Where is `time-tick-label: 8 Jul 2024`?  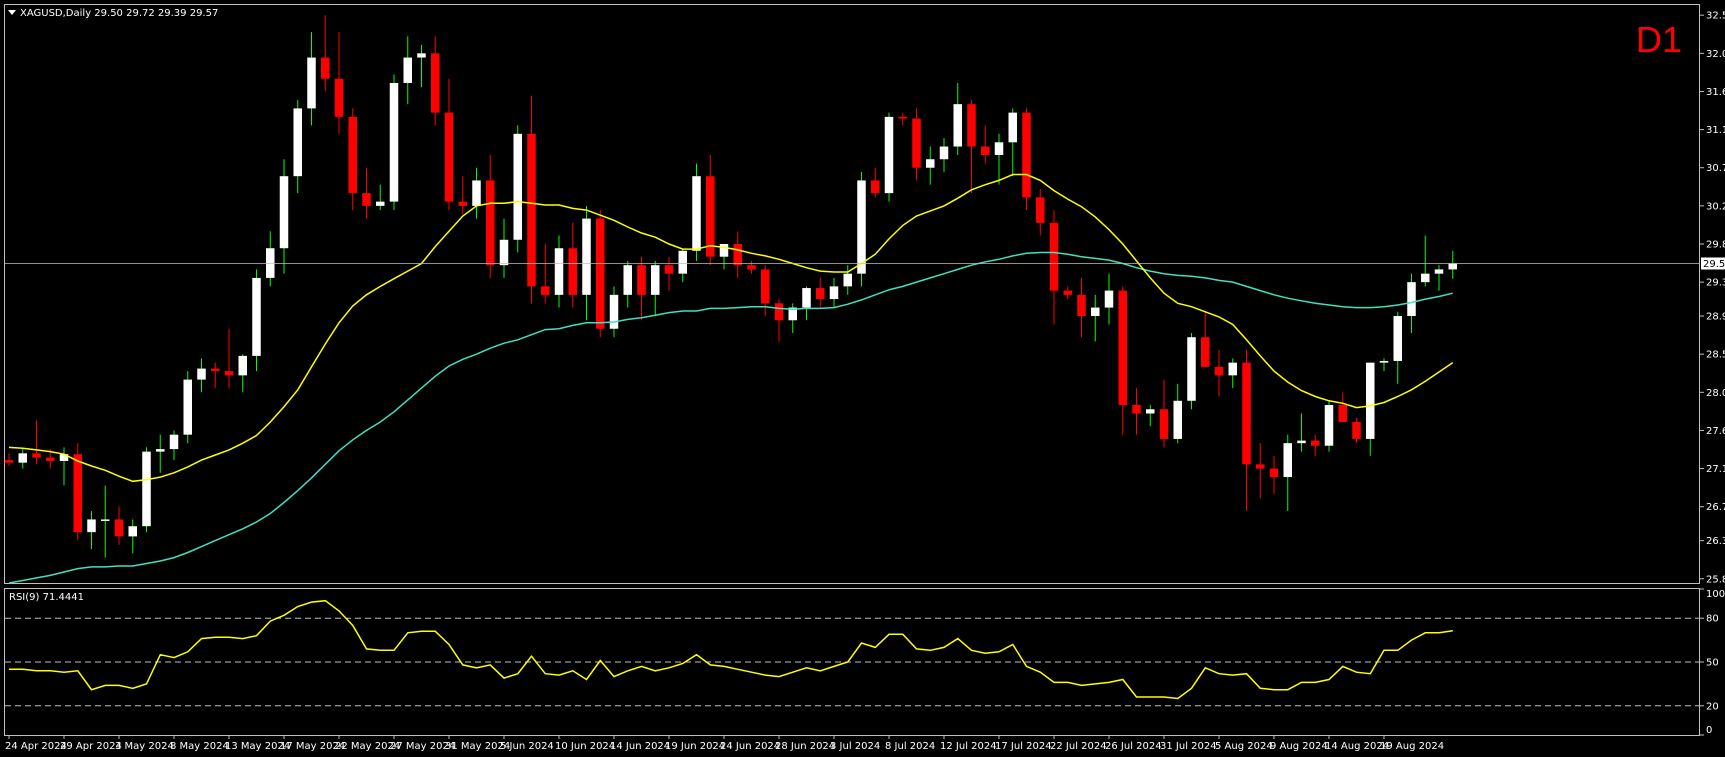 time-tick-label: 8 Jul 2024 is located at coordinates (910, 746).